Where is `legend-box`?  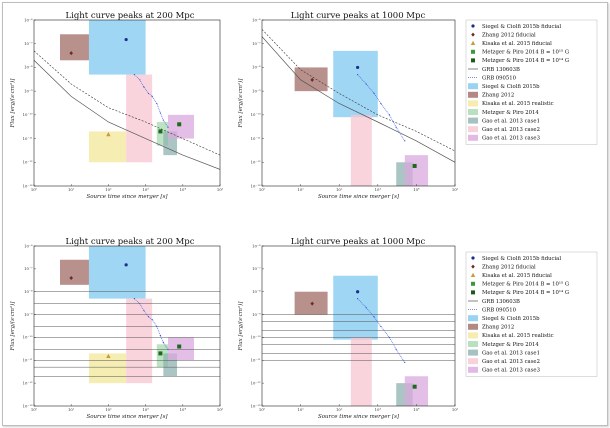 legend-box is located at coordinates (531, 314).